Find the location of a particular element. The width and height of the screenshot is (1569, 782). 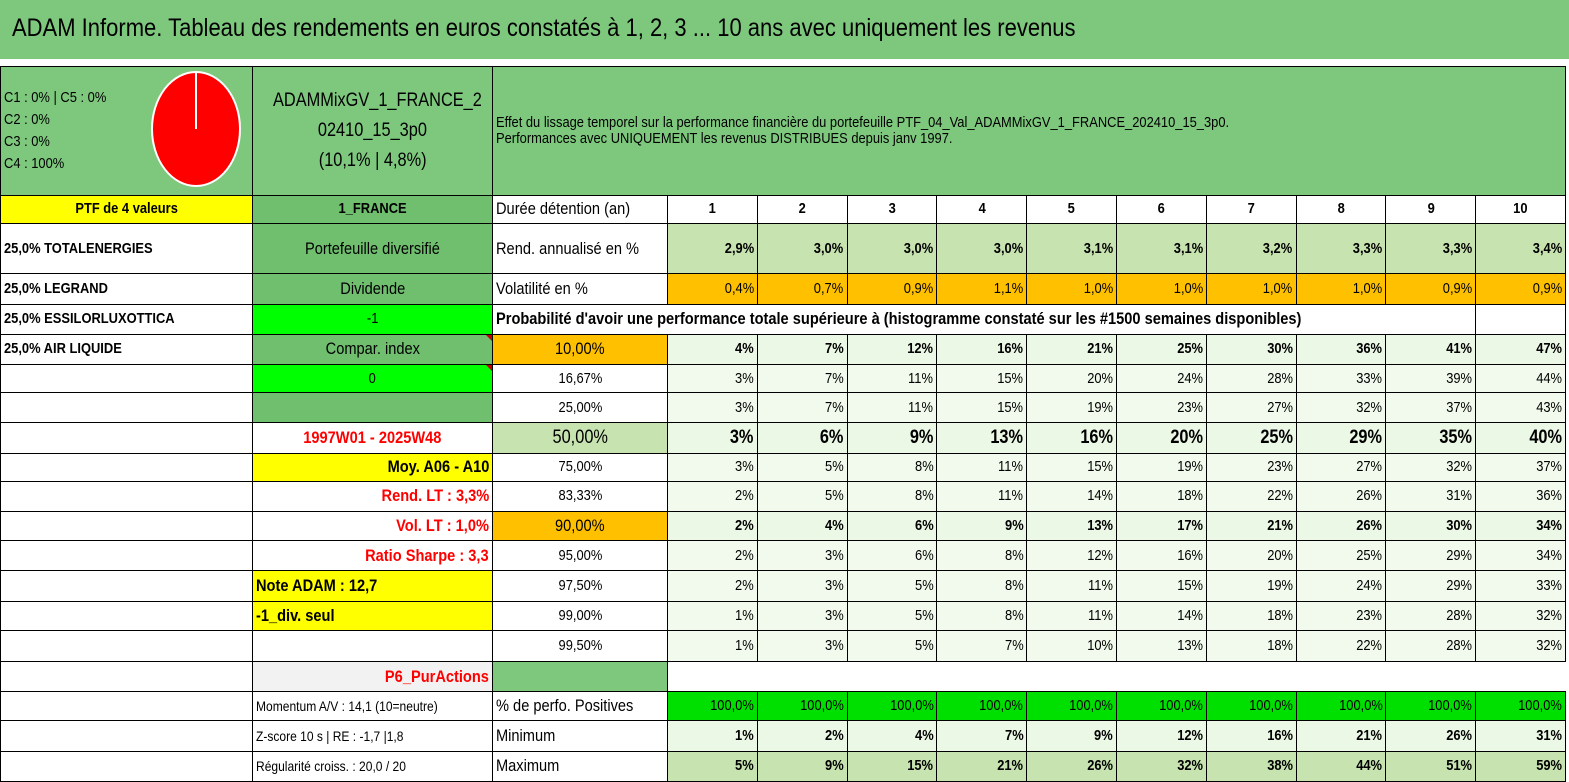

return-value: 2,9% is located at coordinates (712, 249).